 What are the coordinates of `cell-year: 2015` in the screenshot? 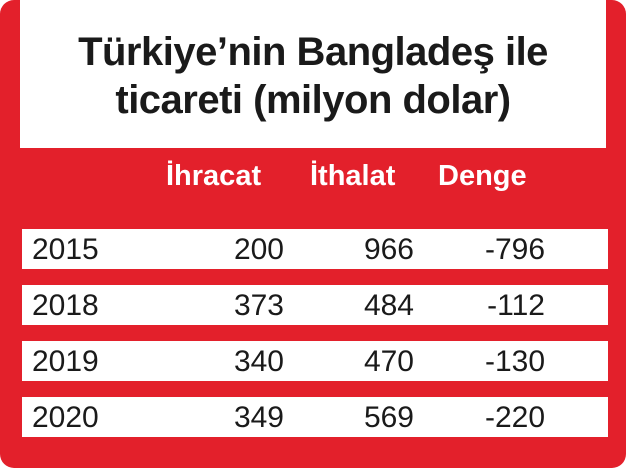 It's located at (65, 249).